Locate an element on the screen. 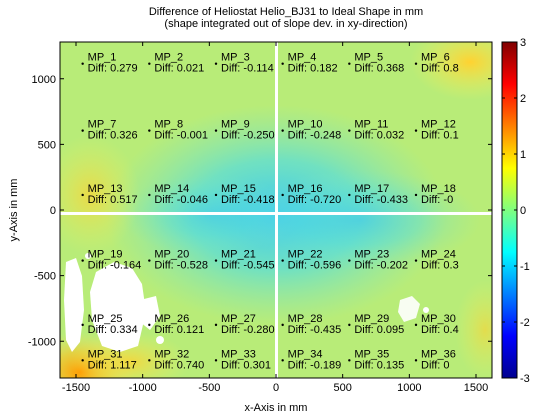 The height and width of the screenshot is (417, 534). mp-name: MP_36 is located at coordinates (438, 354).